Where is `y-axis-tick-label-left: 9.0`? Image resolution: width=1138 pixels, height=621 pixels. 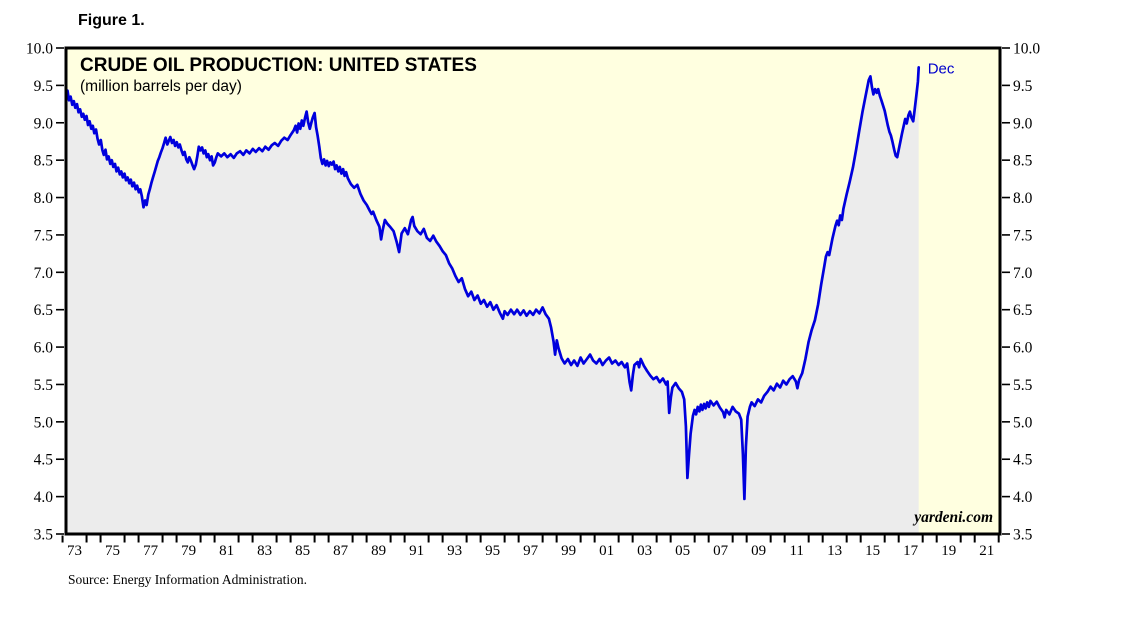 y-axis-tick-label-left: 9.0 is located at coordinates (44, 123).